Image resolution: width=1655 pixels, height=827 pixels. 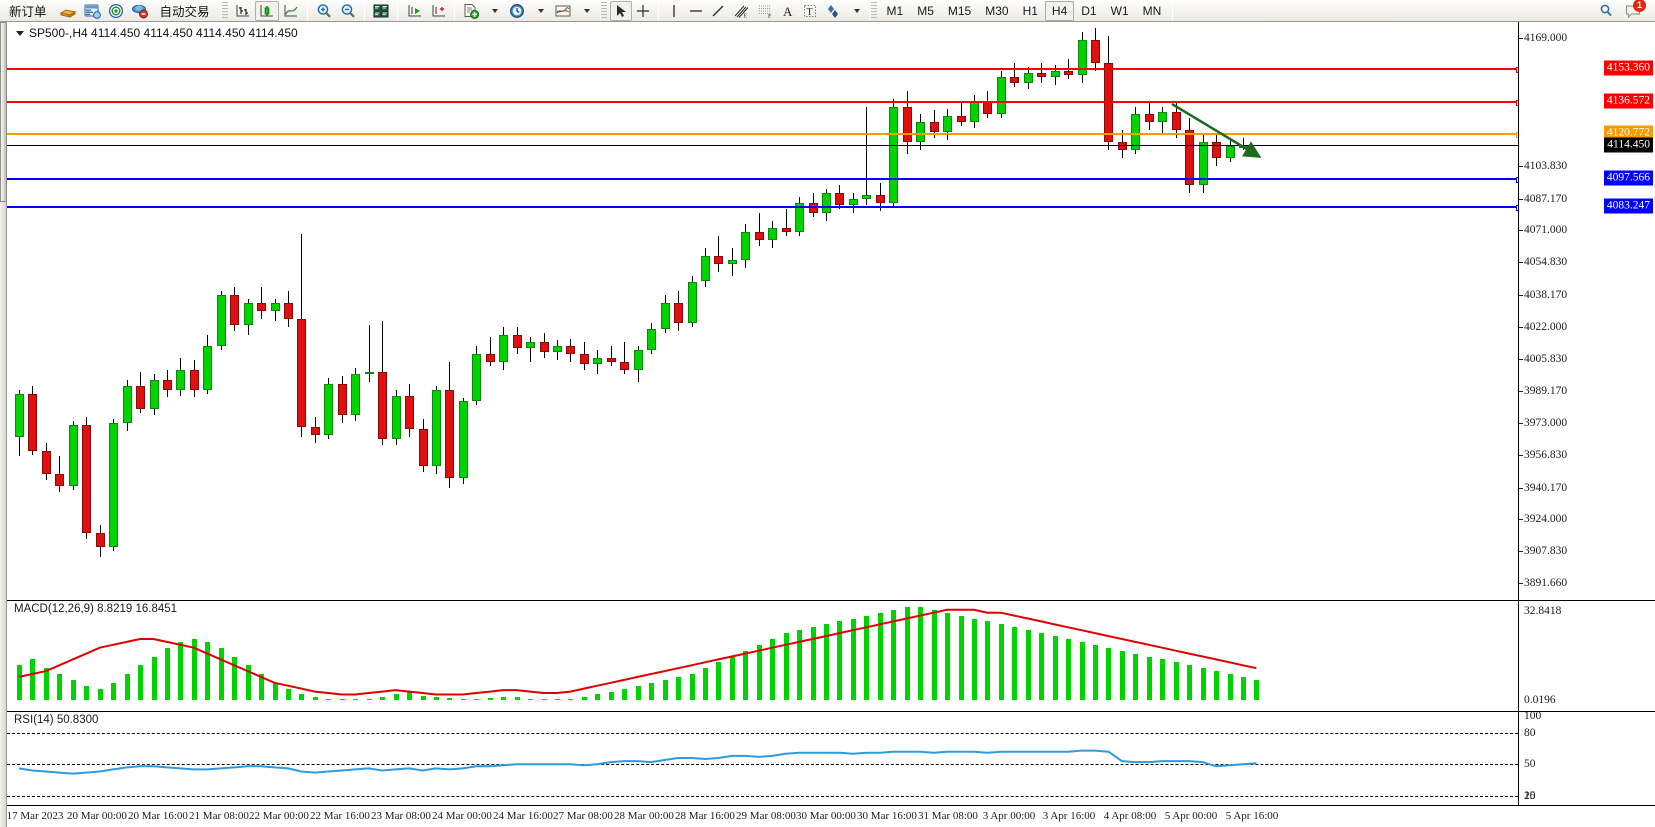 I want to click on shapes-dropdown, so click(x=856, y=11).